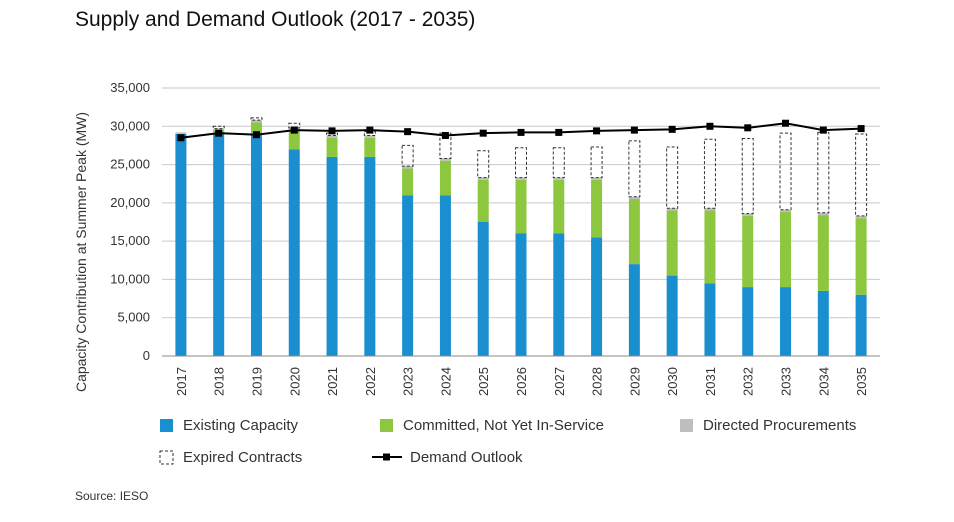 The height and width of the screenshot is (522, 954). Describe the element at coordinates (408, 381) in the screenshot. I see `x-tick-label: 2023` at that location.